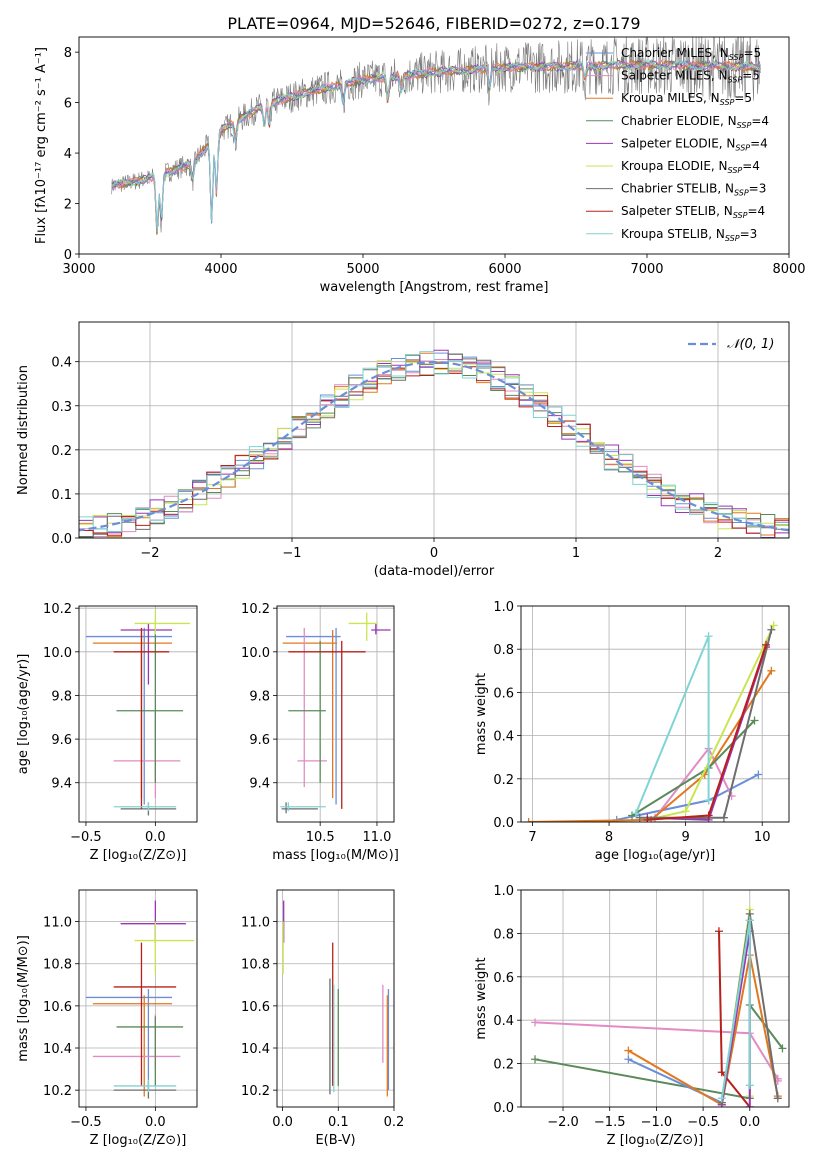 This screenshot has height=1170, width=819. What do you see at coordinates (532, 837) in the screenshot?
I see `x-tick-label: 7` at bounding box center [532, 837].